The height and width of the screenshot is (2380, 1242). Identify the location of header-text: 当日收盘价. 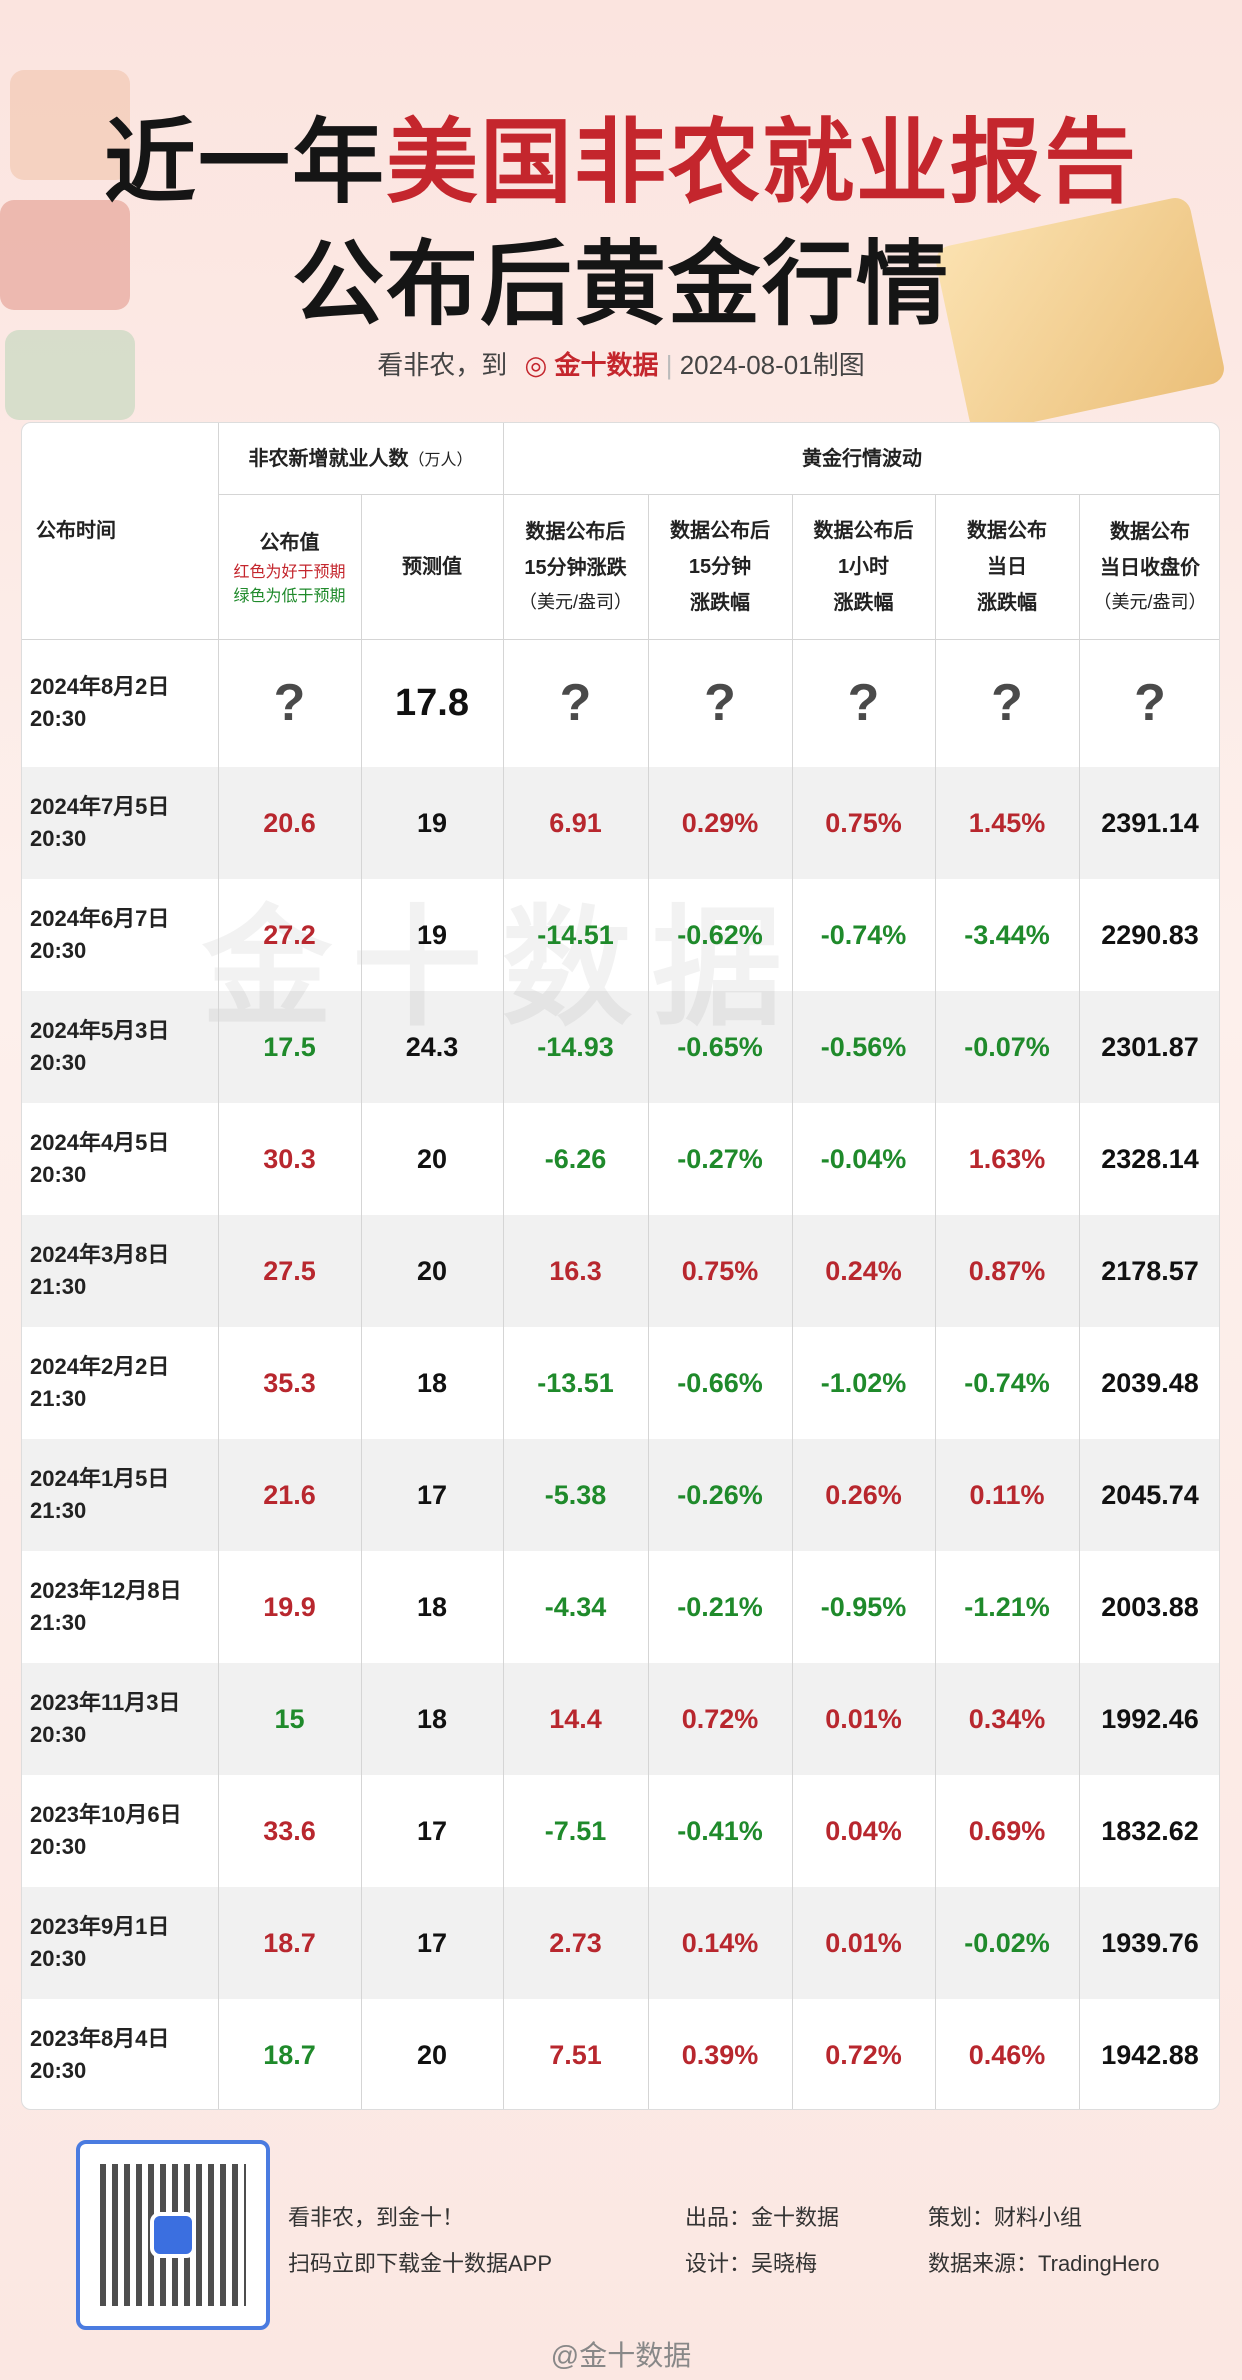
(1150, 568).